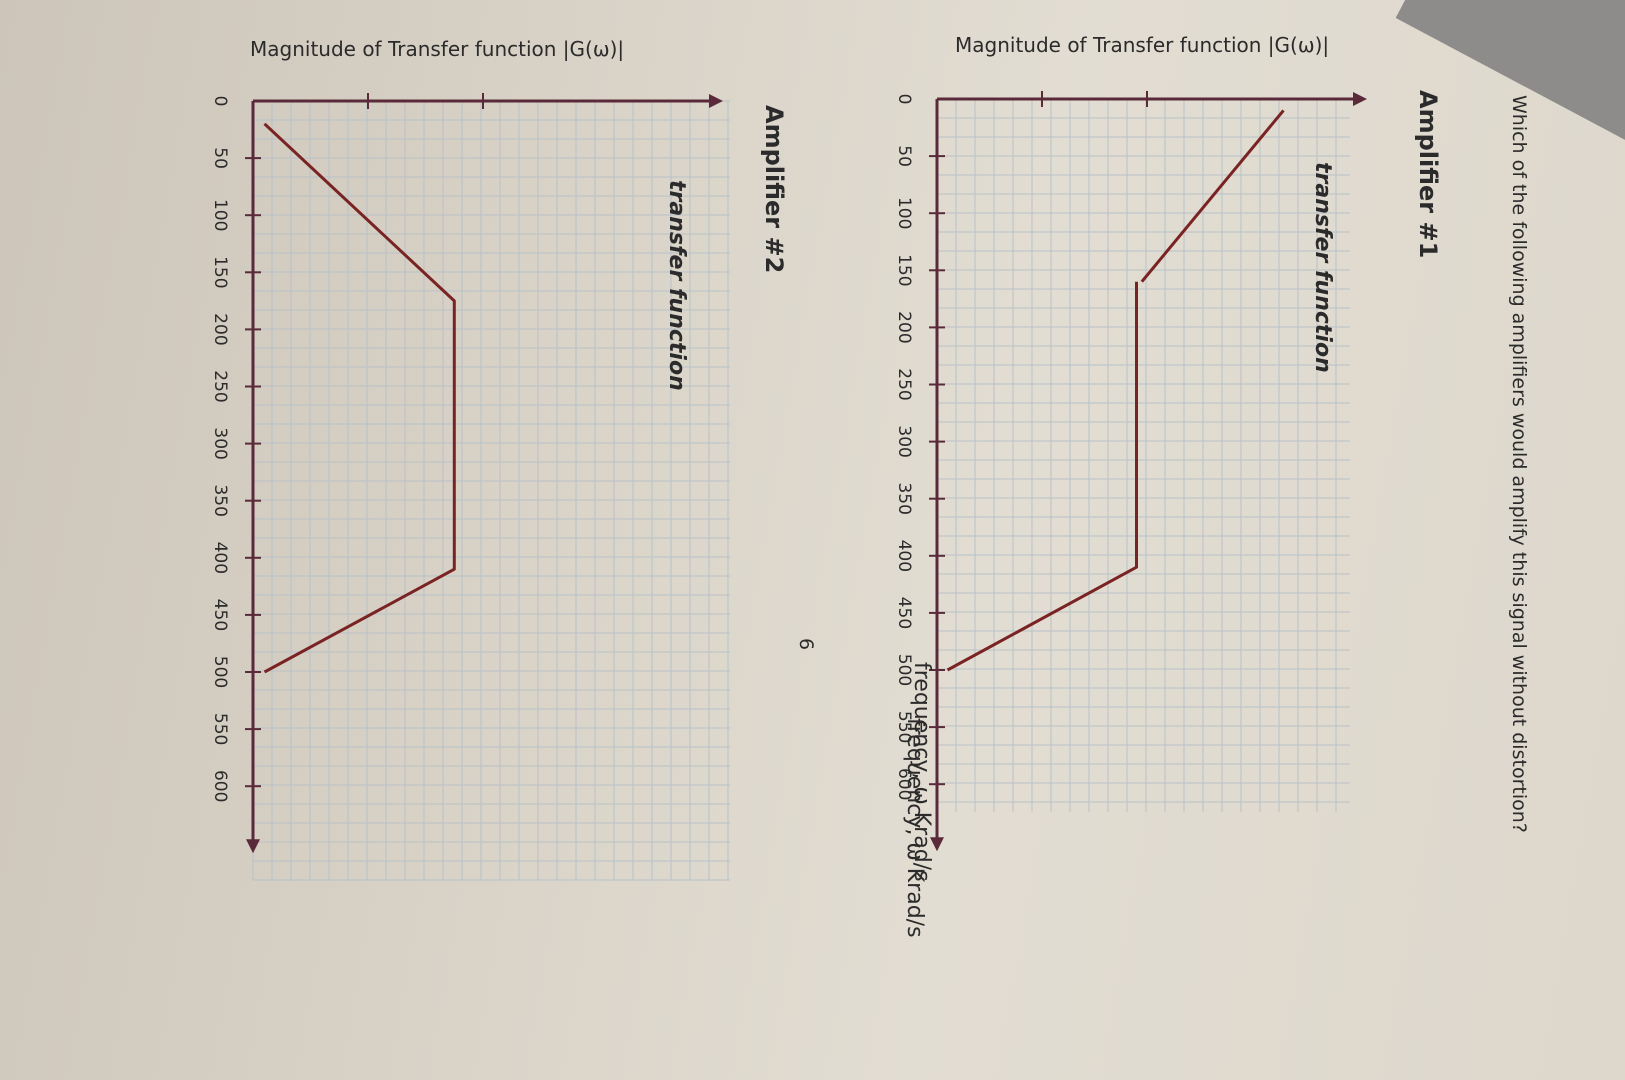 The height and width of the screenshot is (1080, 1625). Describe the element at coordinates (1142, 45) in the screenshot. I see `amplifier-1-ylabel: Magnitude of Transfer function |G(ω)|` at that location.